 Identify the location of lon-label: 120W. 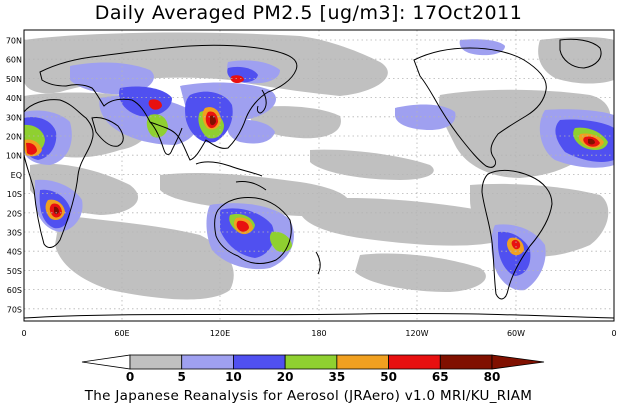
(416, 333).